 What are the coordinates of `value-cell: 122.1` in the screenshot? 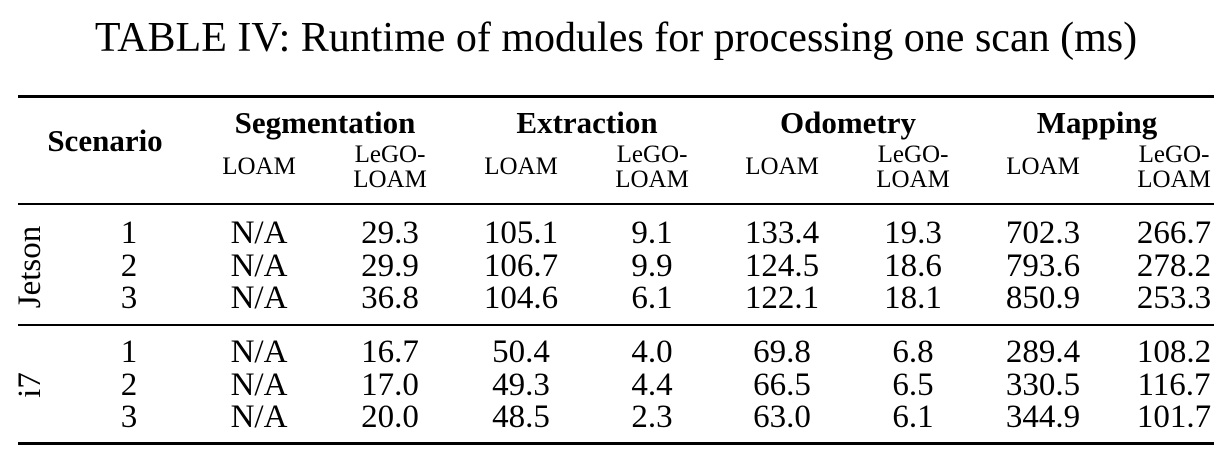 It's located at (782, 298).